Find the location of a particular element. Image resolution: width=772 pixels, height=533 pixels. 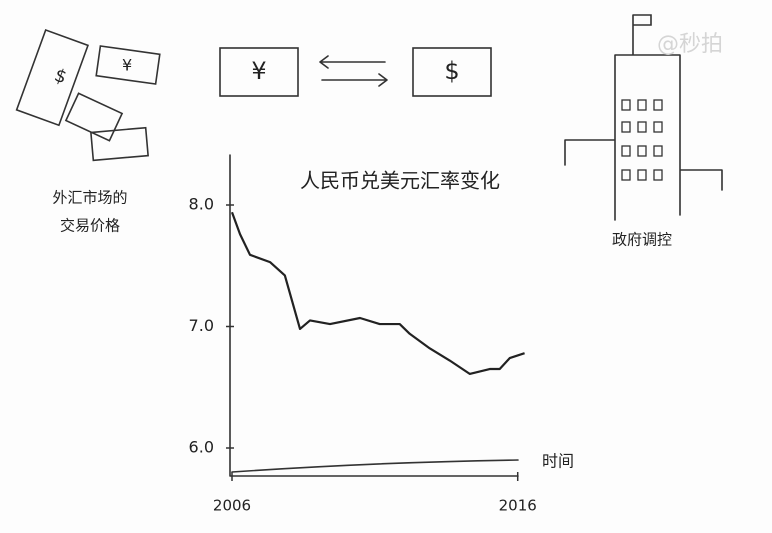

exchange-arrows is located at coordinates (353, 71).